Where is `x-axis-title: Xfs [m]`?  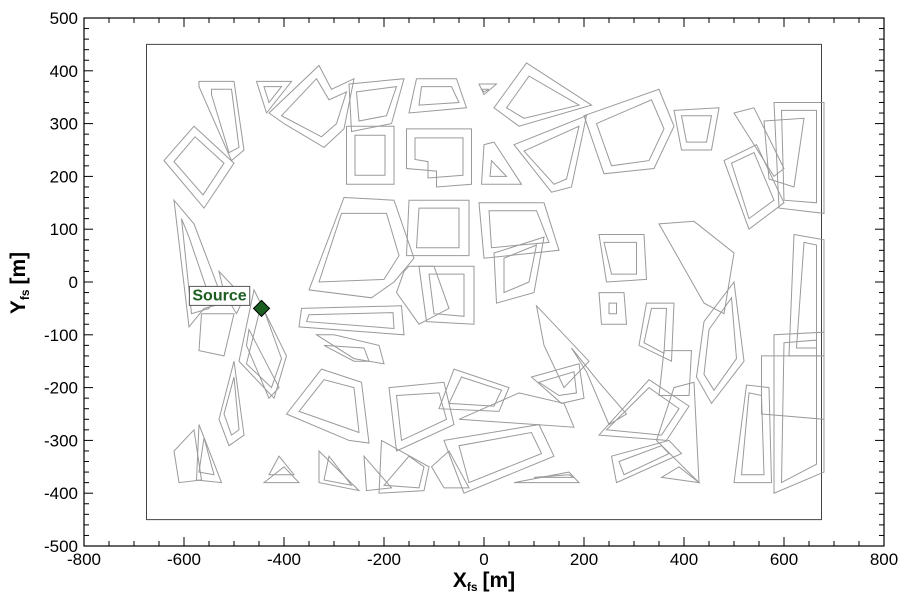
x-axis-title: Xfs [m] is located at coordinates (484, 580).